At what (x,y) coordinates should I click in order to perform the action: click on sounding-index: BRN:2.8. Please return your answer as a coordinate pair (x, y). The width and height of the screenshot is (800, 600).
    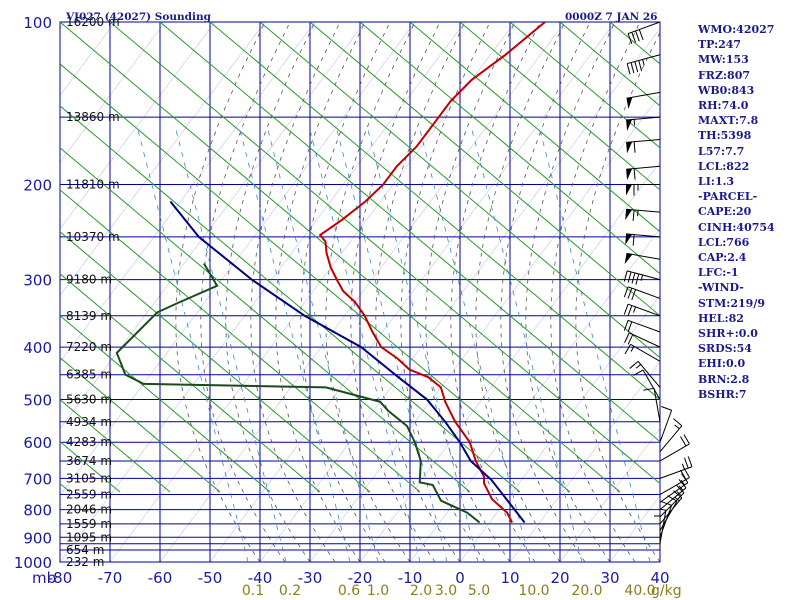
    Looking at the image, I should click on (724, 379).